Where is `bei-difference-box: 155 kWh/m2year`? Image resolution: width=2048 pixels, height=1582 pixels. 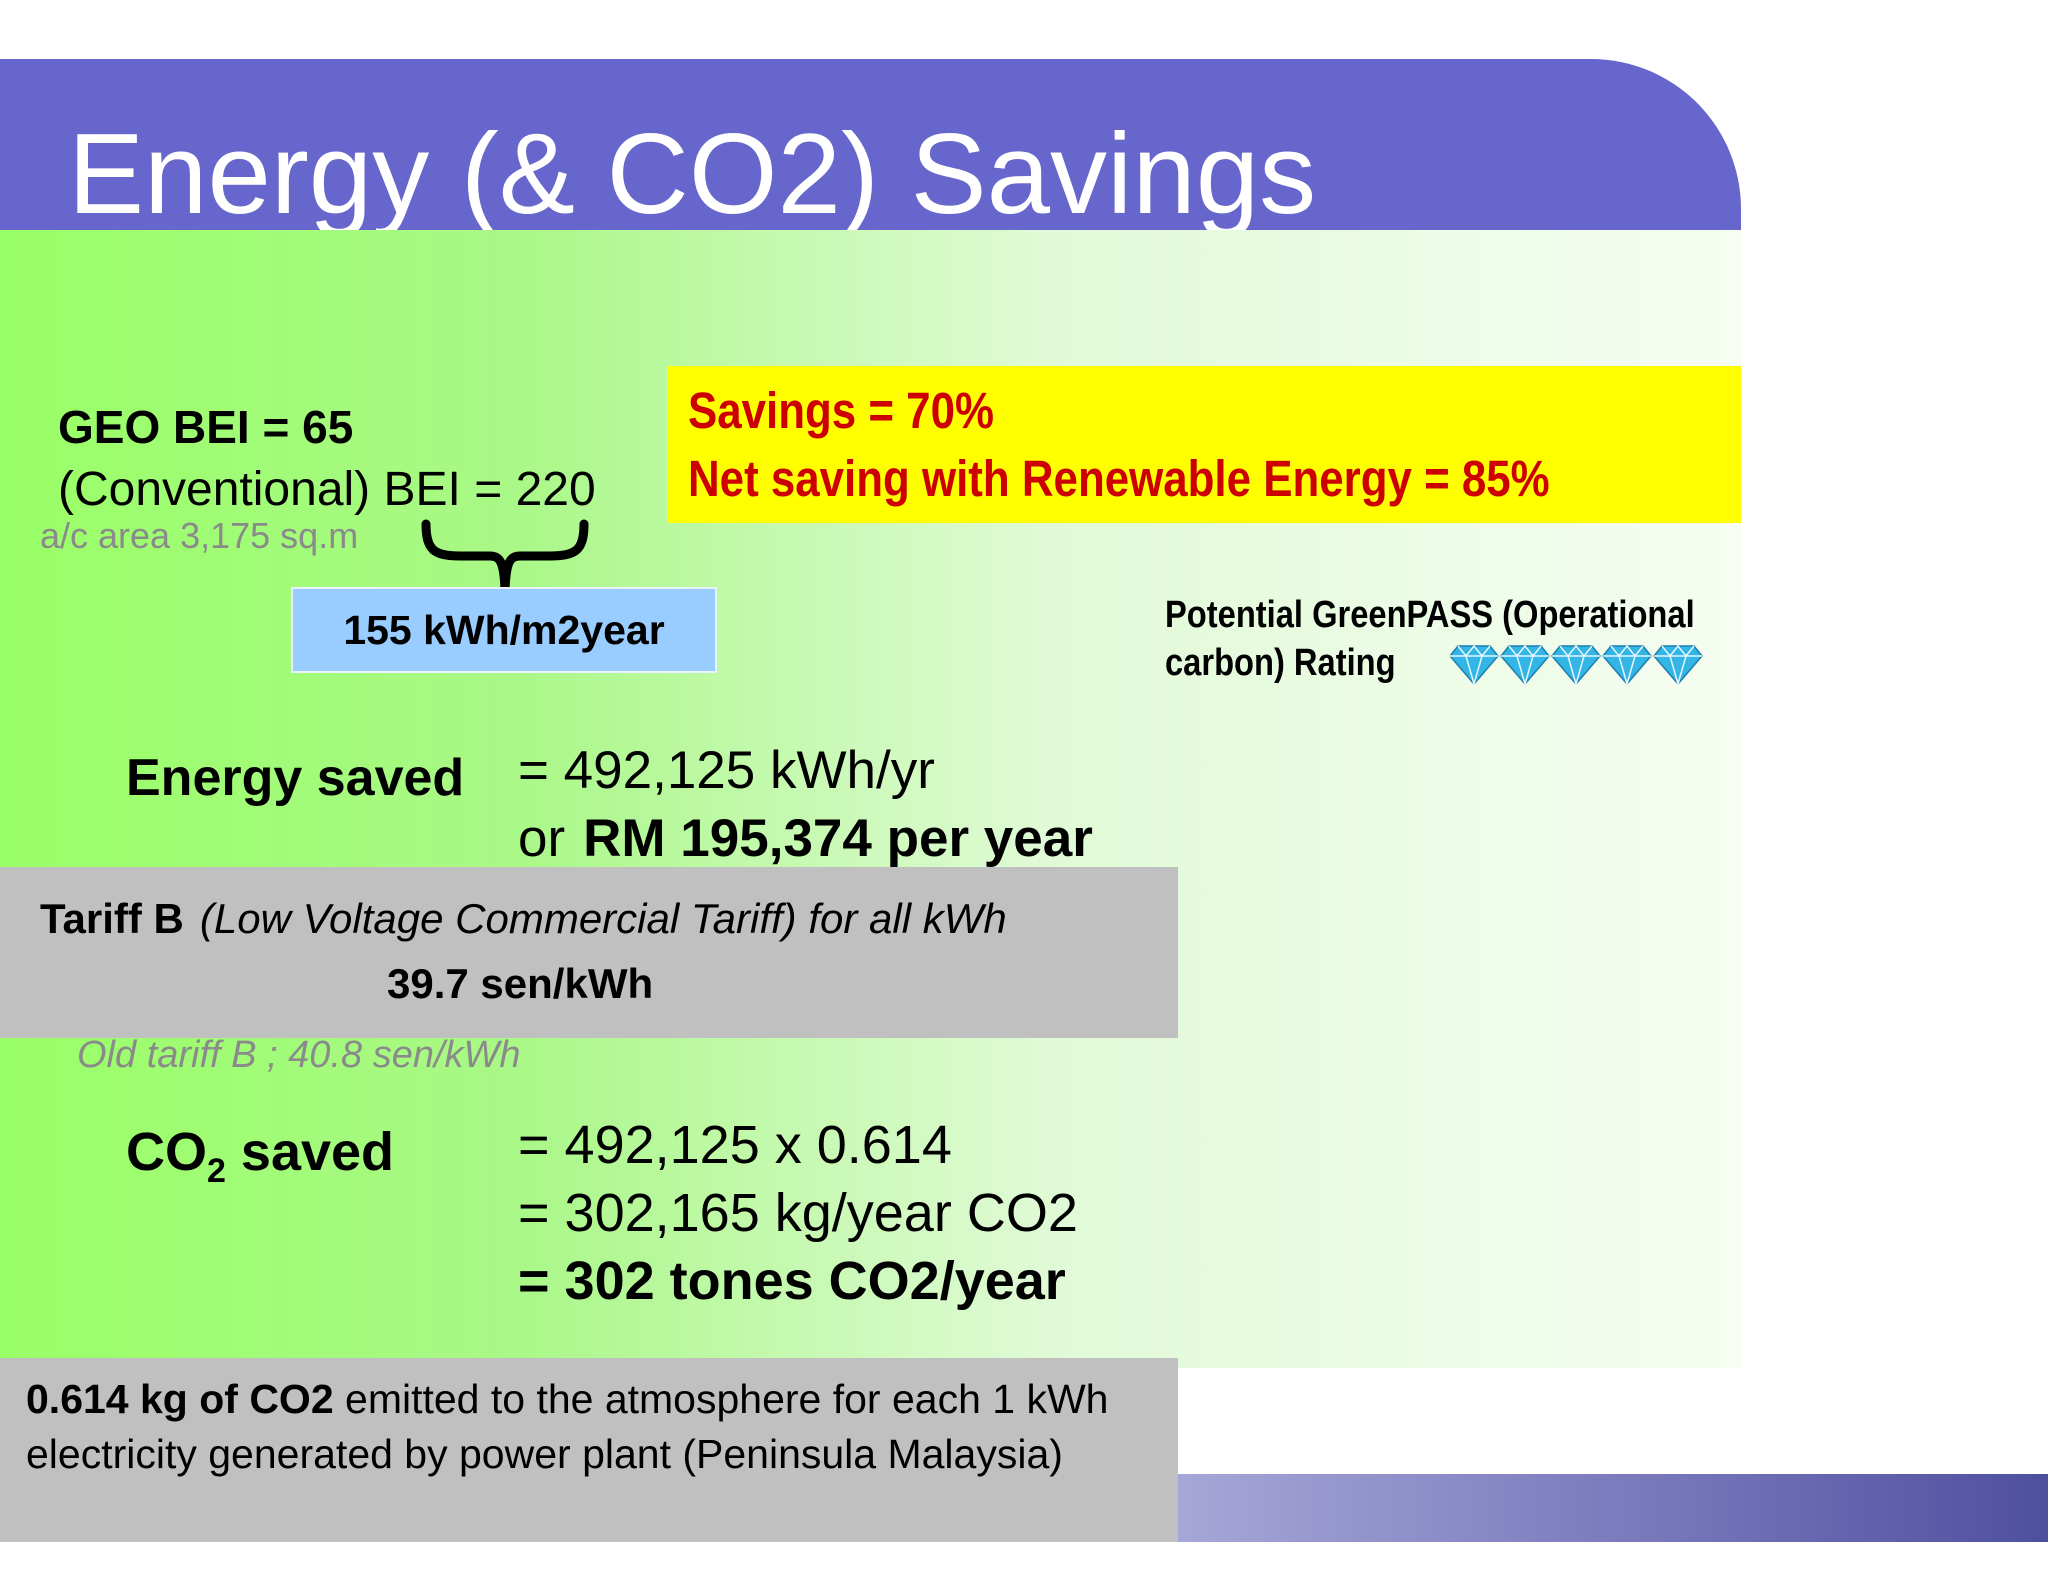
bei-difference-box: 155 kWh/m2year is located at coordinates (504, 630).